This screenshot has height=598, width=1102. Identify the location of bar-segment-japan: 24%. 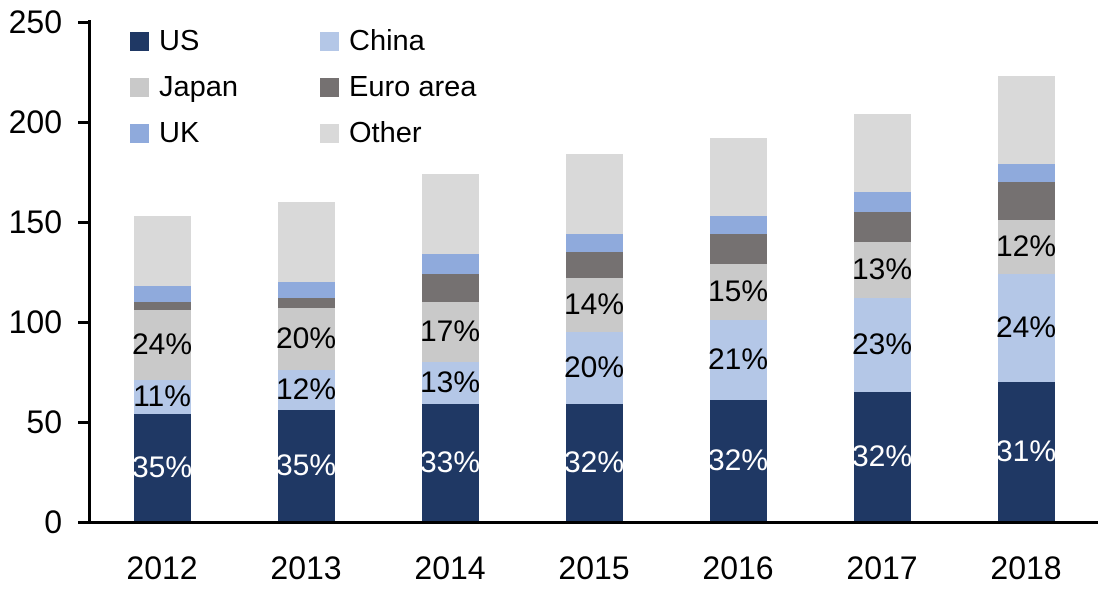
(162, 345).